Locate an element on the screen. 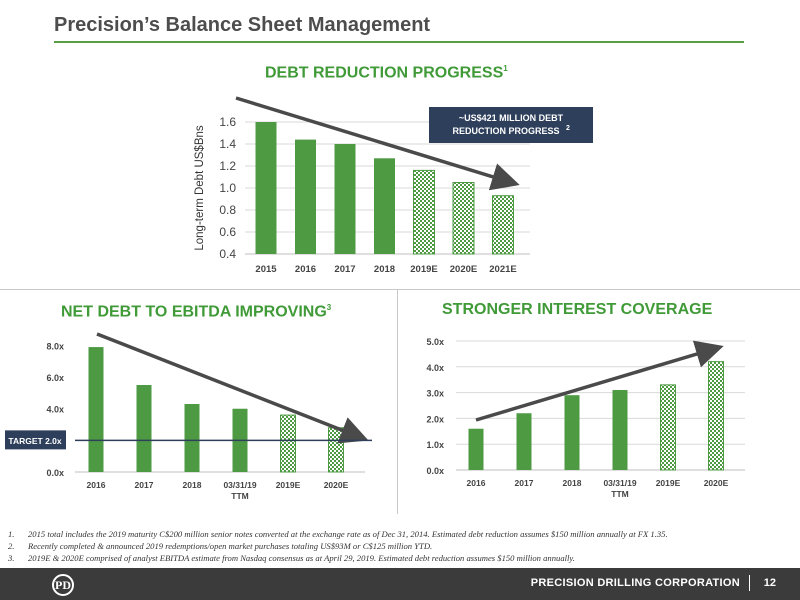  y-tick-label: 2.0x is located at coordinates (435, 419).